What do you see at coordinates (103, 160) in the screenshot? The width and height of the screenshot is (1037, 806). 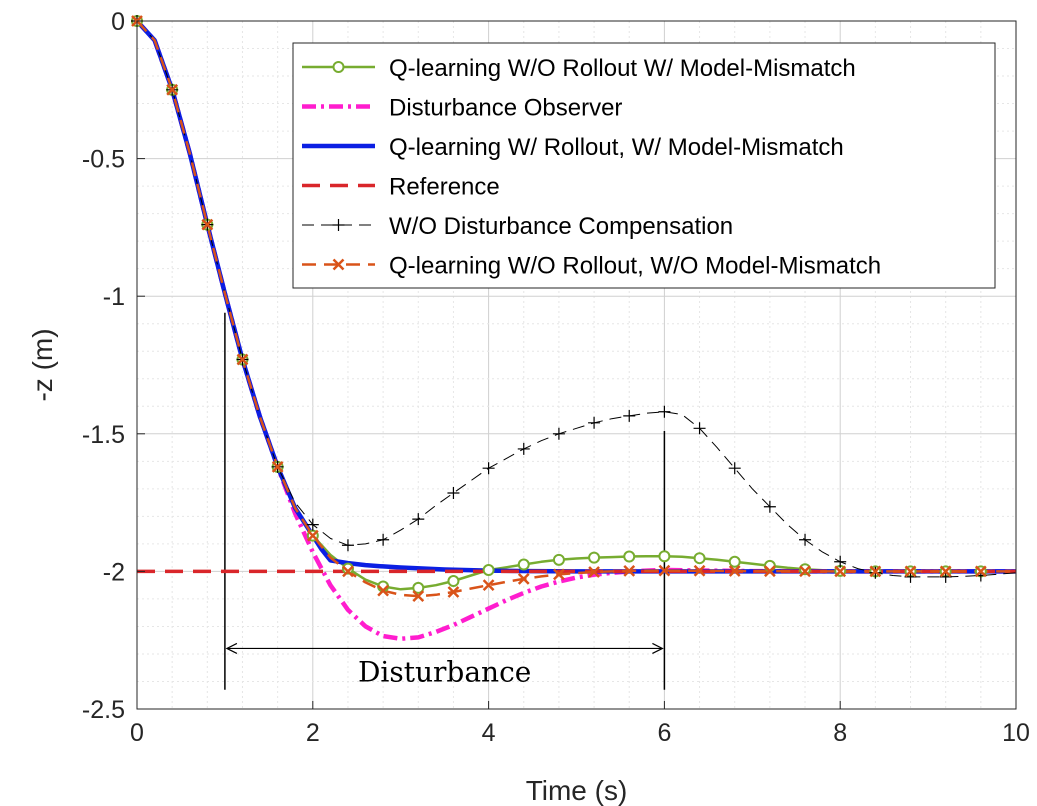 I see `y-tick-label: -0.5` at bounding box center [103, 160].